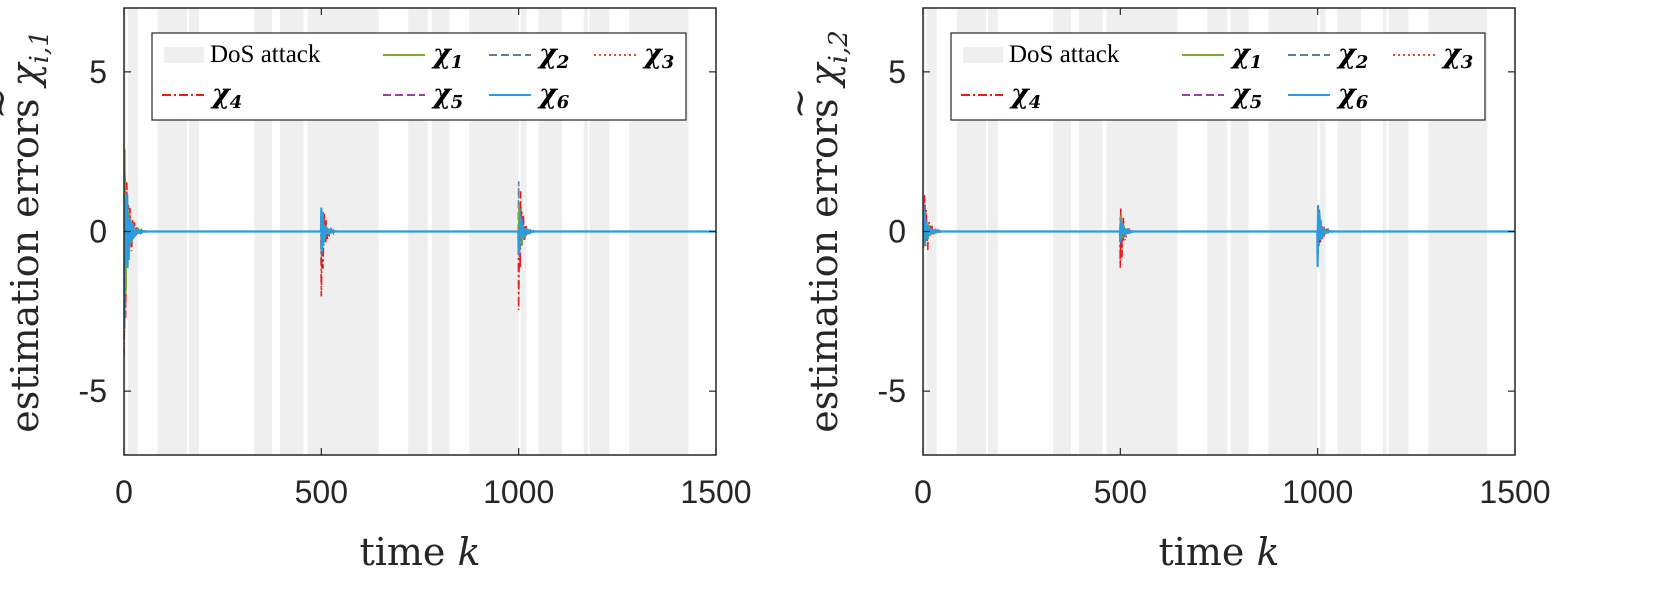  Describe the element at coordinates (40, 46) in the screenshot. I see `y-axis-title-subscript: i,1` at that location.